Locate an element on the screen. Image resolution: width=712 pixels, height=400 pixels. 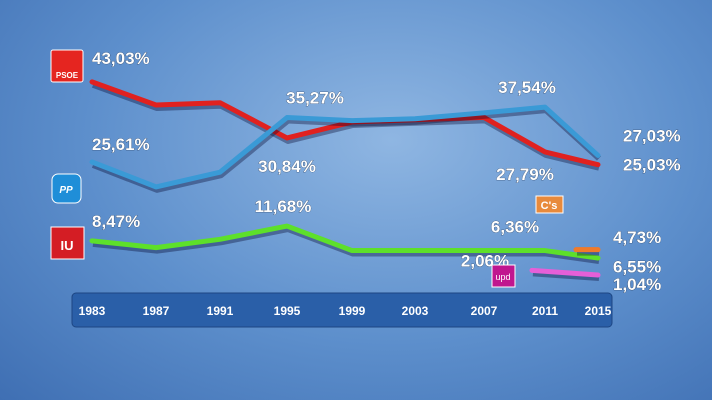
upyd-logo: upd is located at coordinates (503, 276).